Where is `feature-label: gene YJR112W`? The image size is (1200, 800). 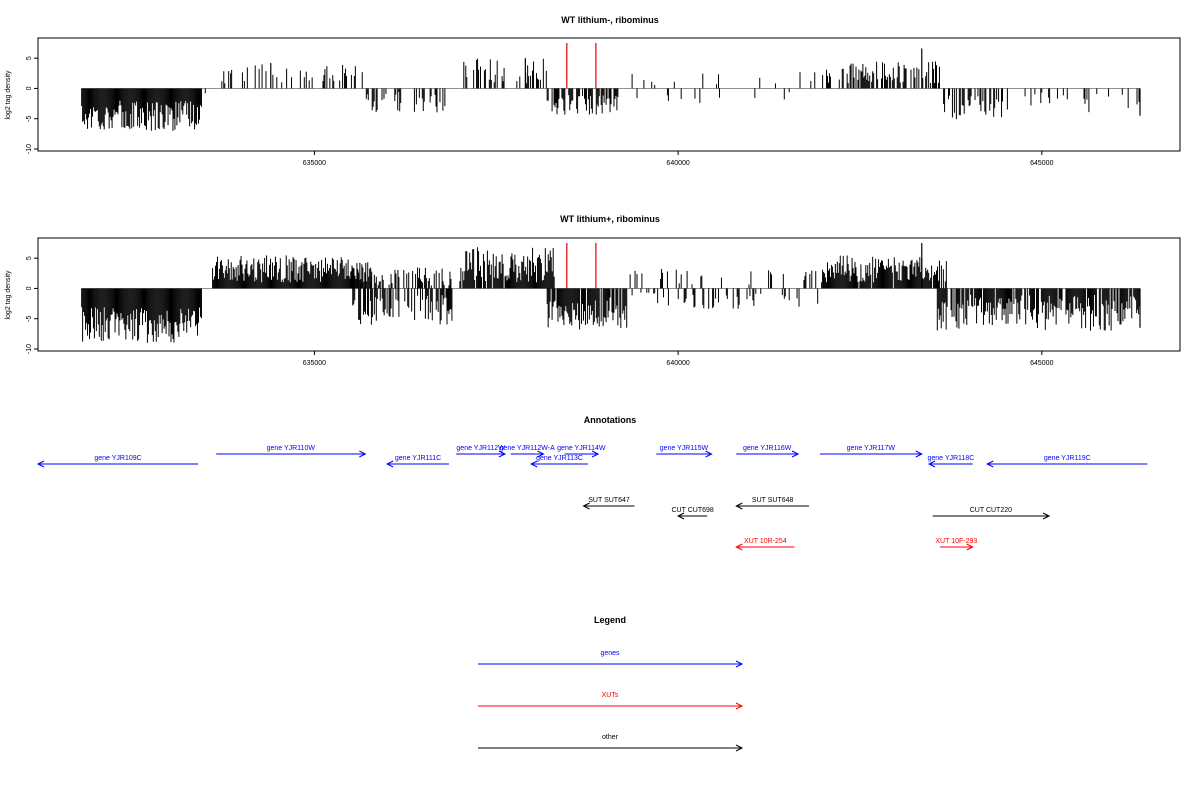
feature-label: gene YJR112W is located at coordinates (480, 448).